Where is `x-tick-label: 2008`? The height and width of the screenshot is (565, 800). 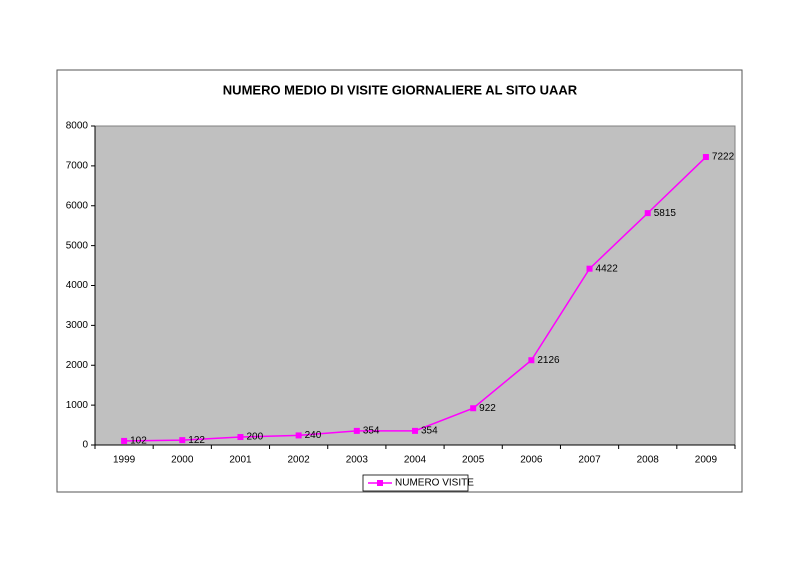 x-tick-label: 2008 is located at coordinates (648, 460).